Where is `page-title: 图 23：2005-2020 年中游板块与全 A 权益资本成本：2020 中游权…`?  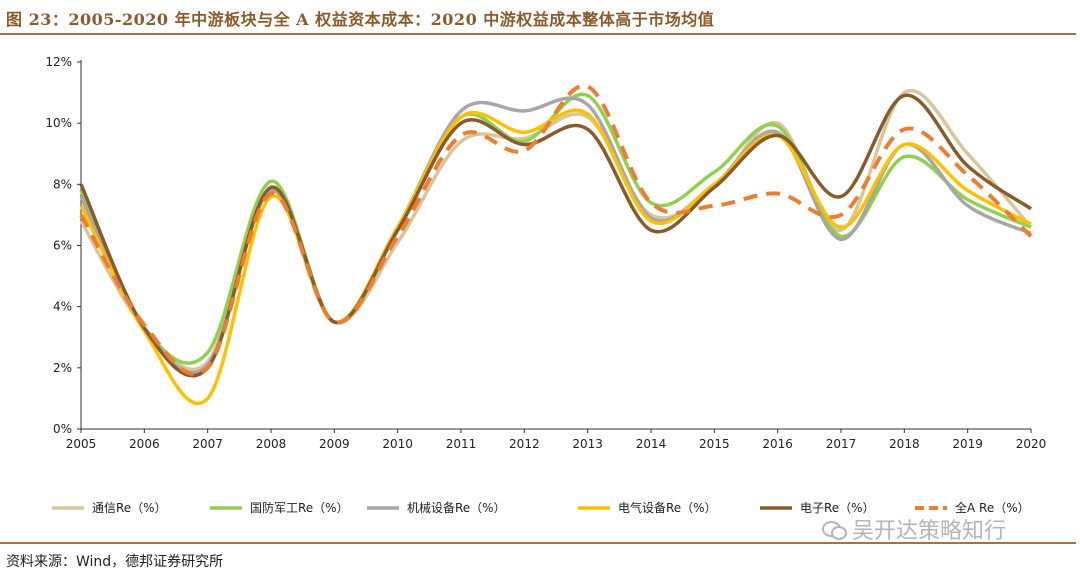
page-title: 图 23：2005-2020 年中游板块与全 A 权益资本成本：2020 中游权… is located at coordinates (360, 19).